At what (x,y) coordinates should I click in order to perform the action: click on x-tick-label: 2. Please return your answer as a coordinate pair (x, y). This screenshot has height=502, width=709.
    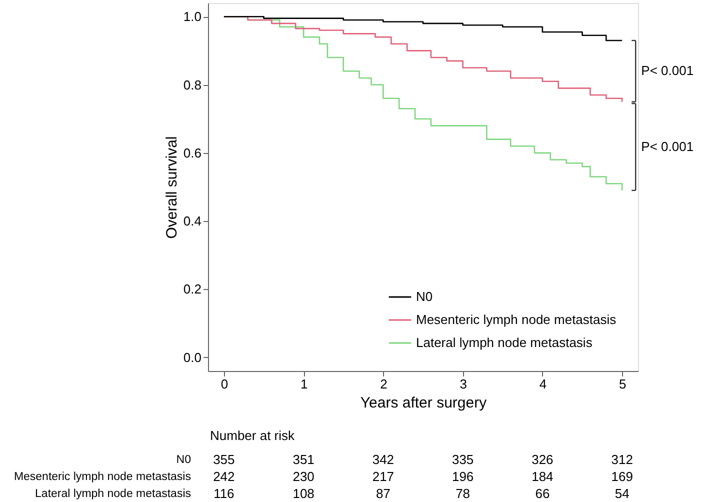
    Looking at the image, I should click on (384, 384).